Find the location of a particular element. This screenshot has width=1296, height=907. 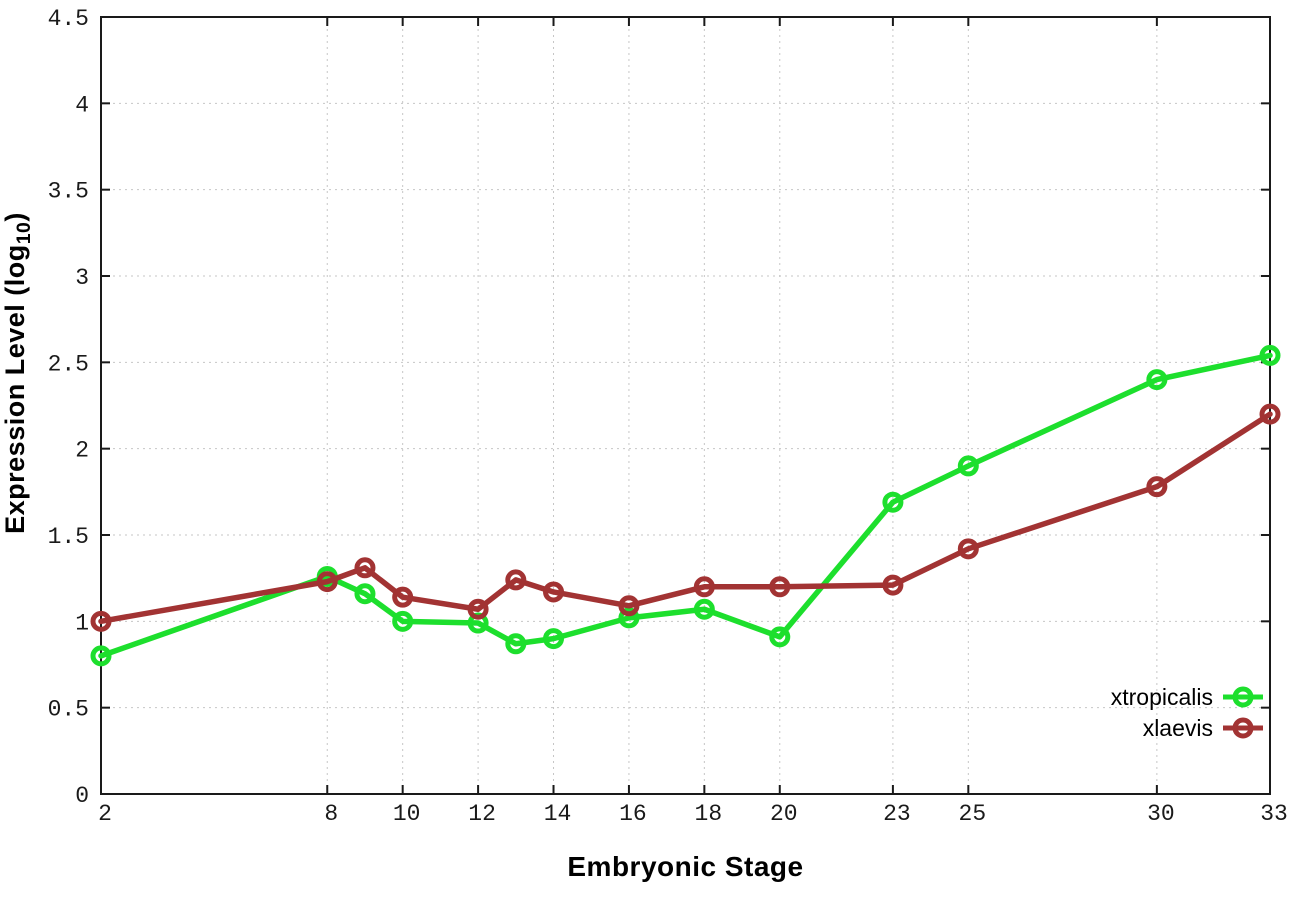

legend-sample-icon-xtropicalis is located at coordinates (1243, 697).